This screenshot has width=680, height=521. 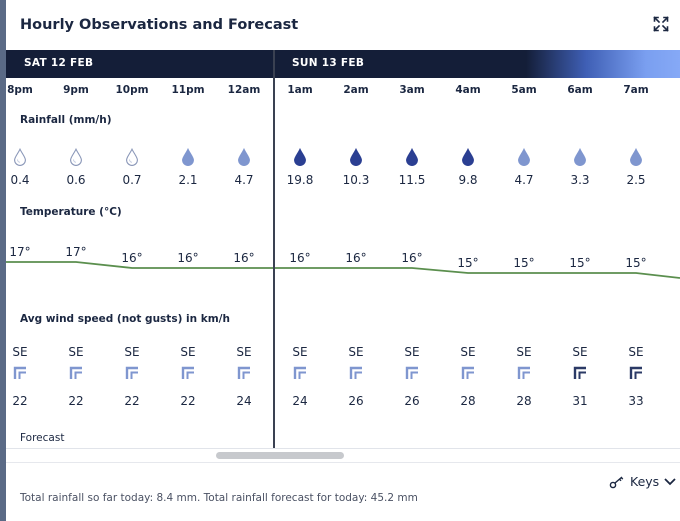 I want to click on hour-label: 9pm, so click(x=76, y=90).